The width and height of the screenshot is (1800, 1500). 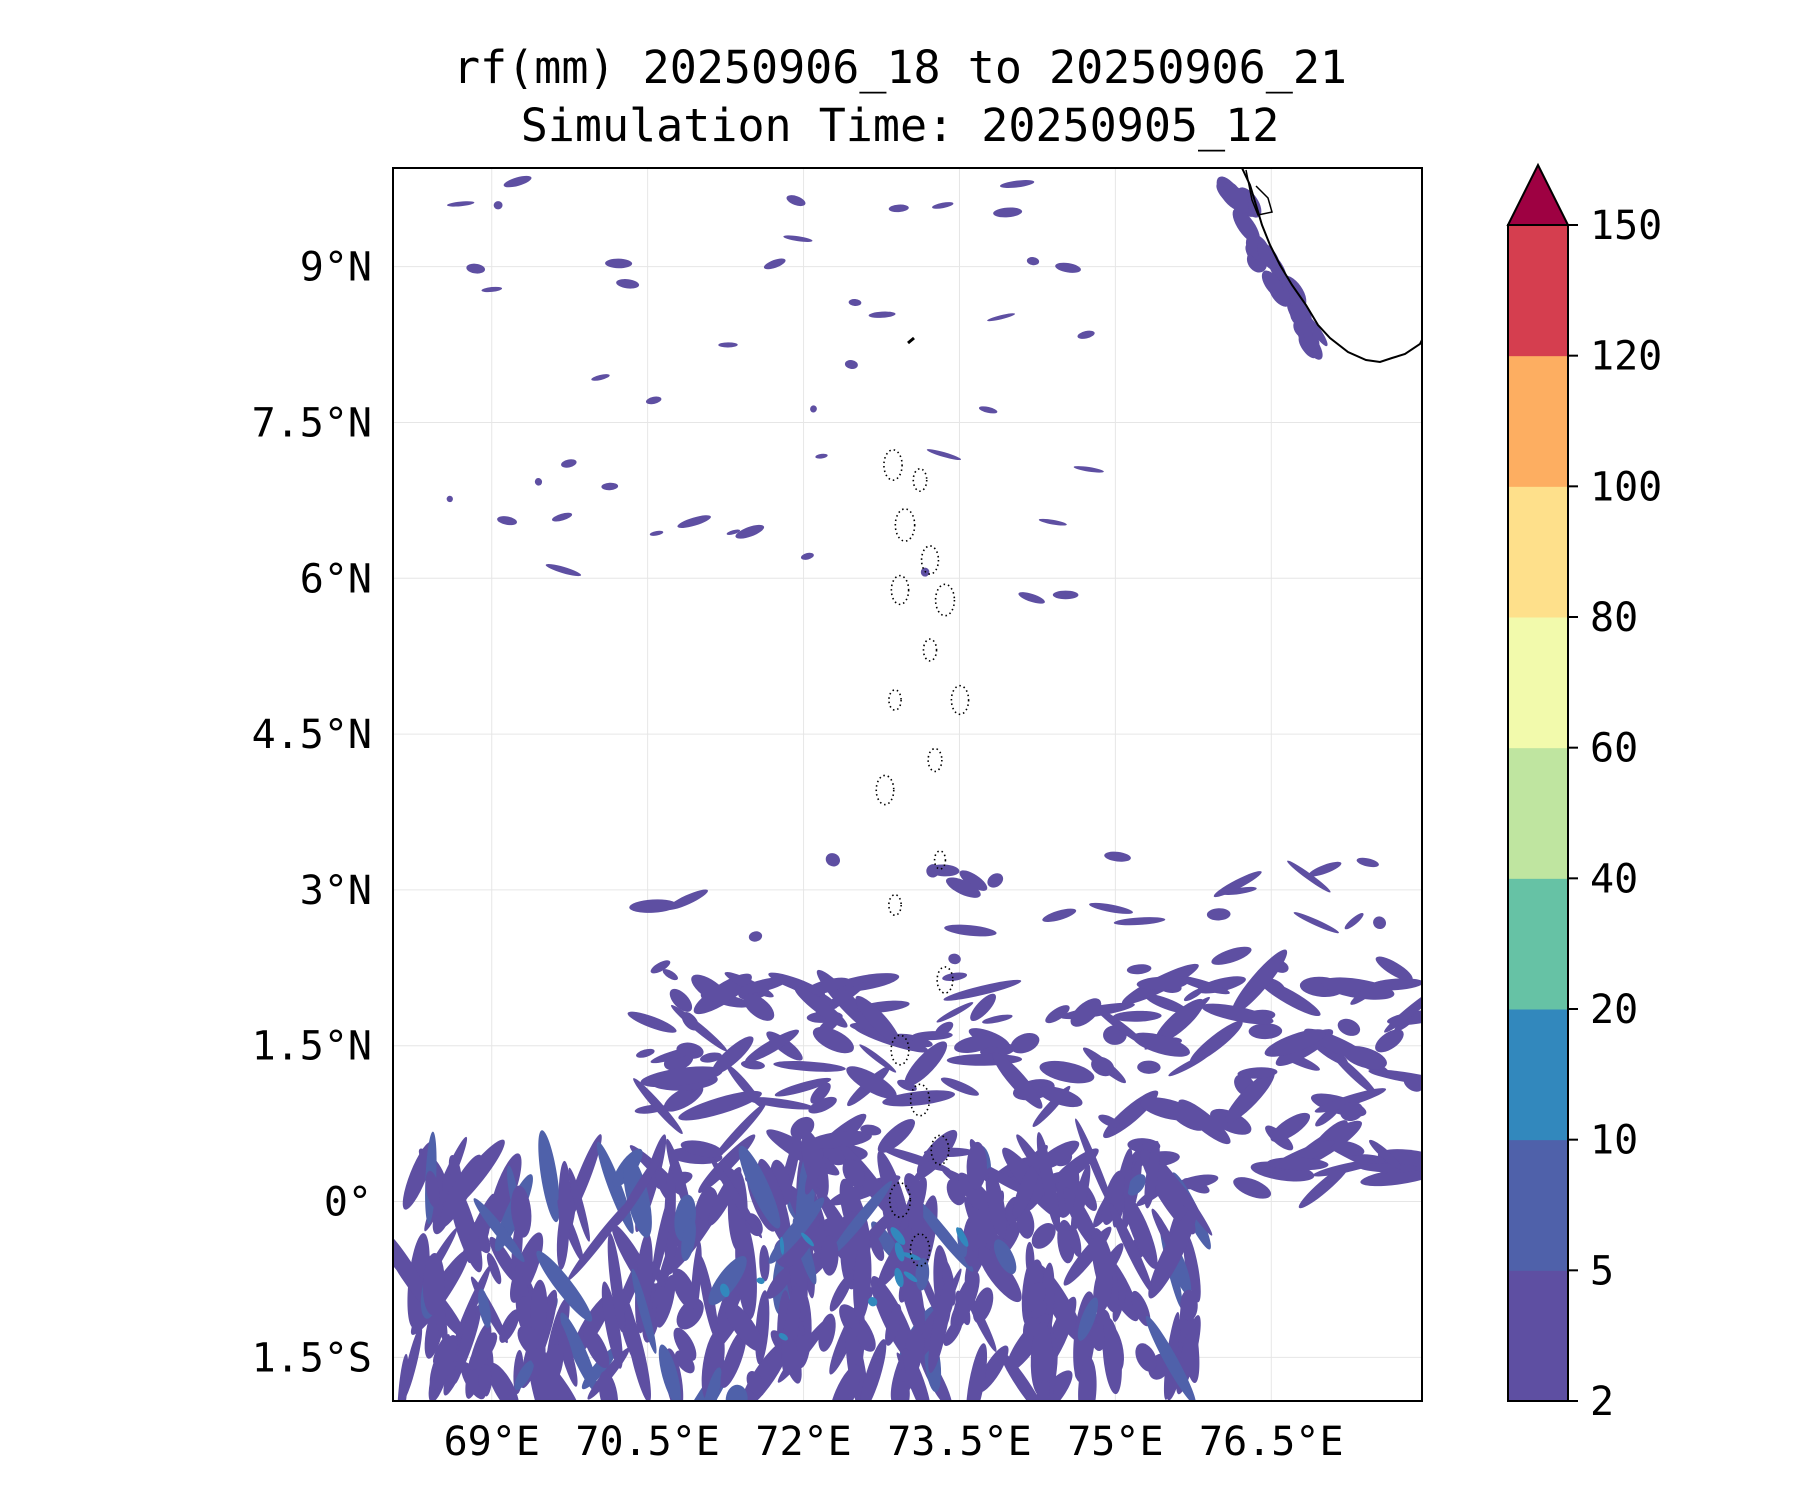 What do you see at coordinates (312, 423) in the screenshot?
I see `latitude-tick-label: 7.5°N` at bounding box center [312, 423].